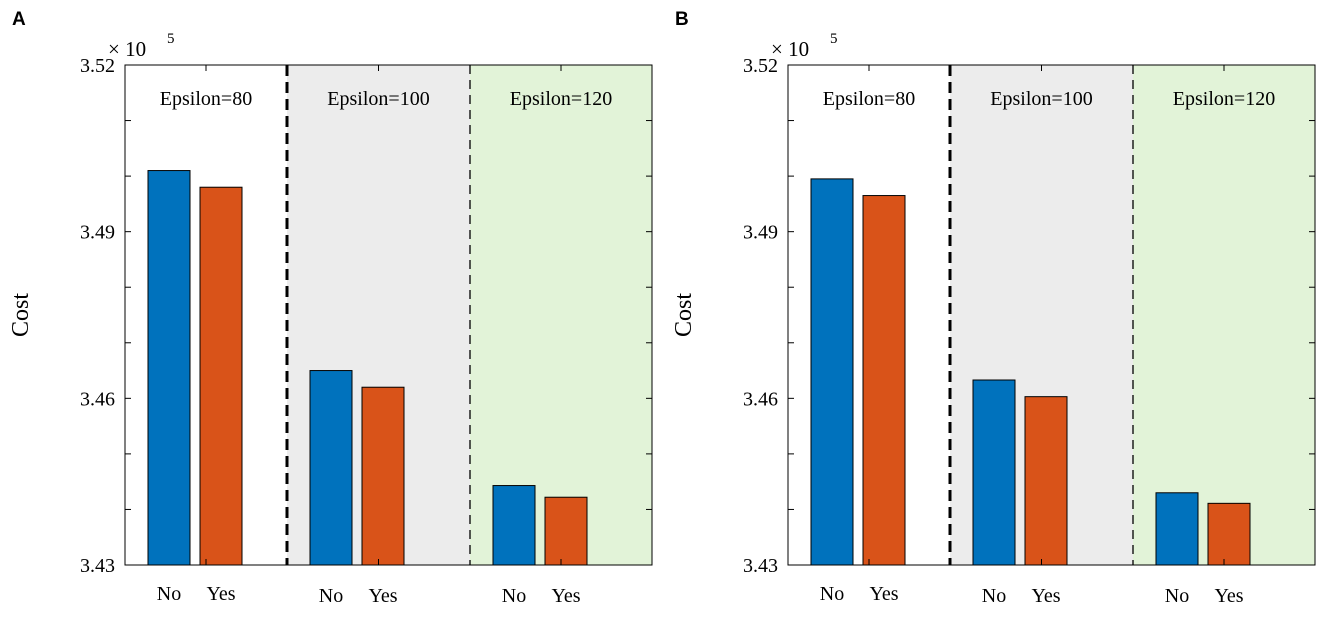 The width and height of the screenshot is (1325, 620). What do you see at coordinates (682, 19) in the screenshot?
I see `panel-label: B` at bounding box center [682, 19].